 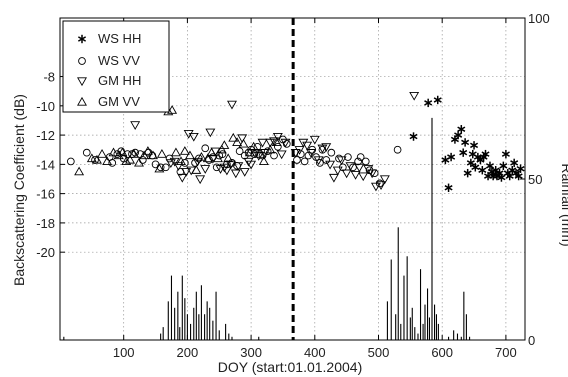 I want to click on x-tick-label: 300, so click(x=251, y=352).